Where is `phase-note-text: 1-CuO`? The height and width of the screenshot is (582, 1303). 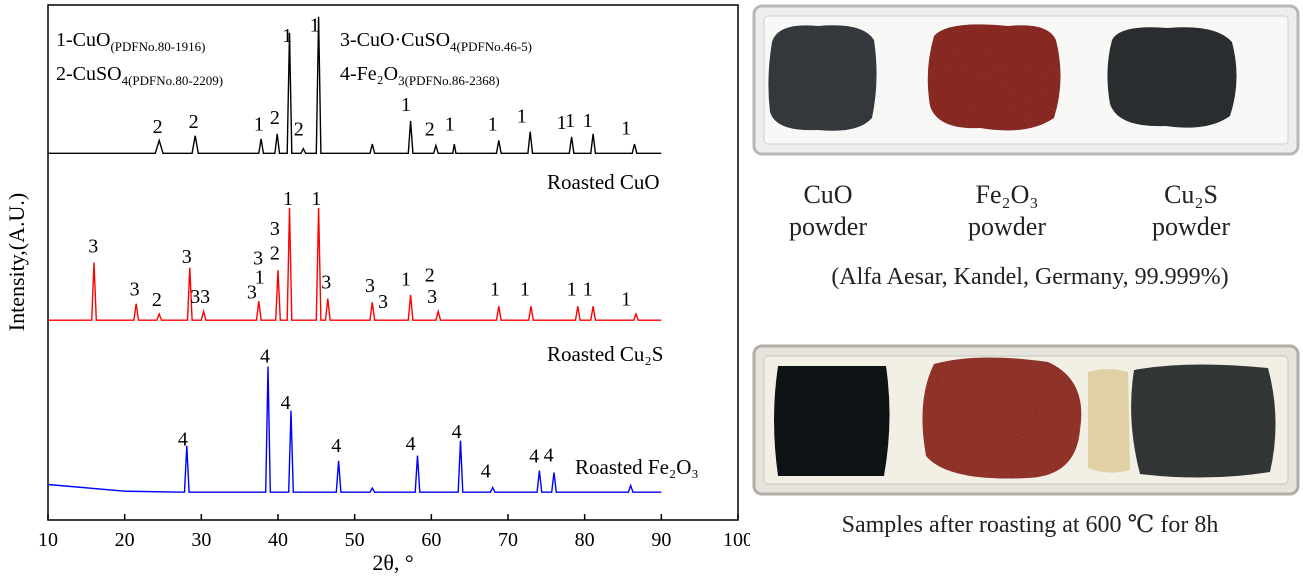 phase-note-text: 1-CuO is located at coordinates (83, 40).